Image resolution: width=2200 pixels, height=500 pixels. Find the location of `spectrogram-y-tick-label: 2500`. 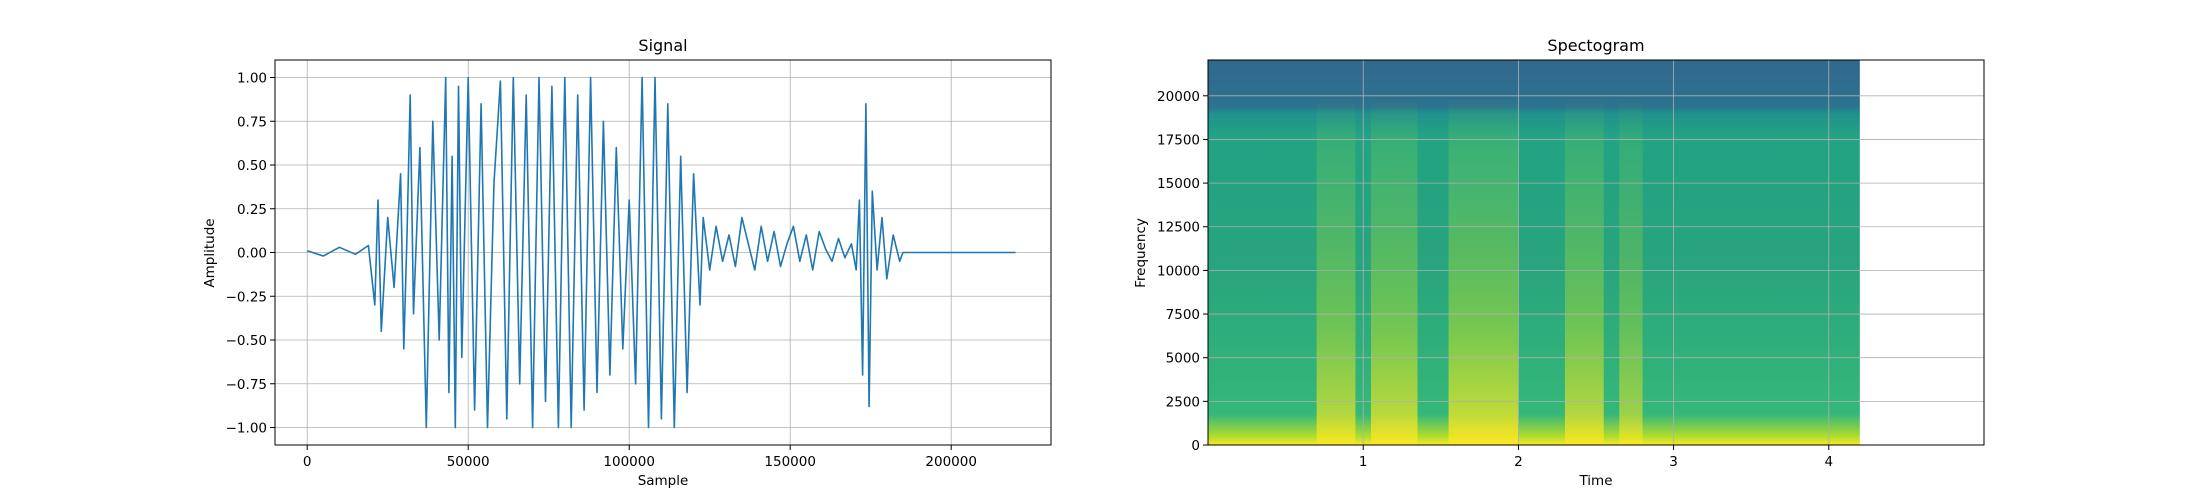

spectrogram-y-tick-label: 2500 is located at coordinates (1183, 402).